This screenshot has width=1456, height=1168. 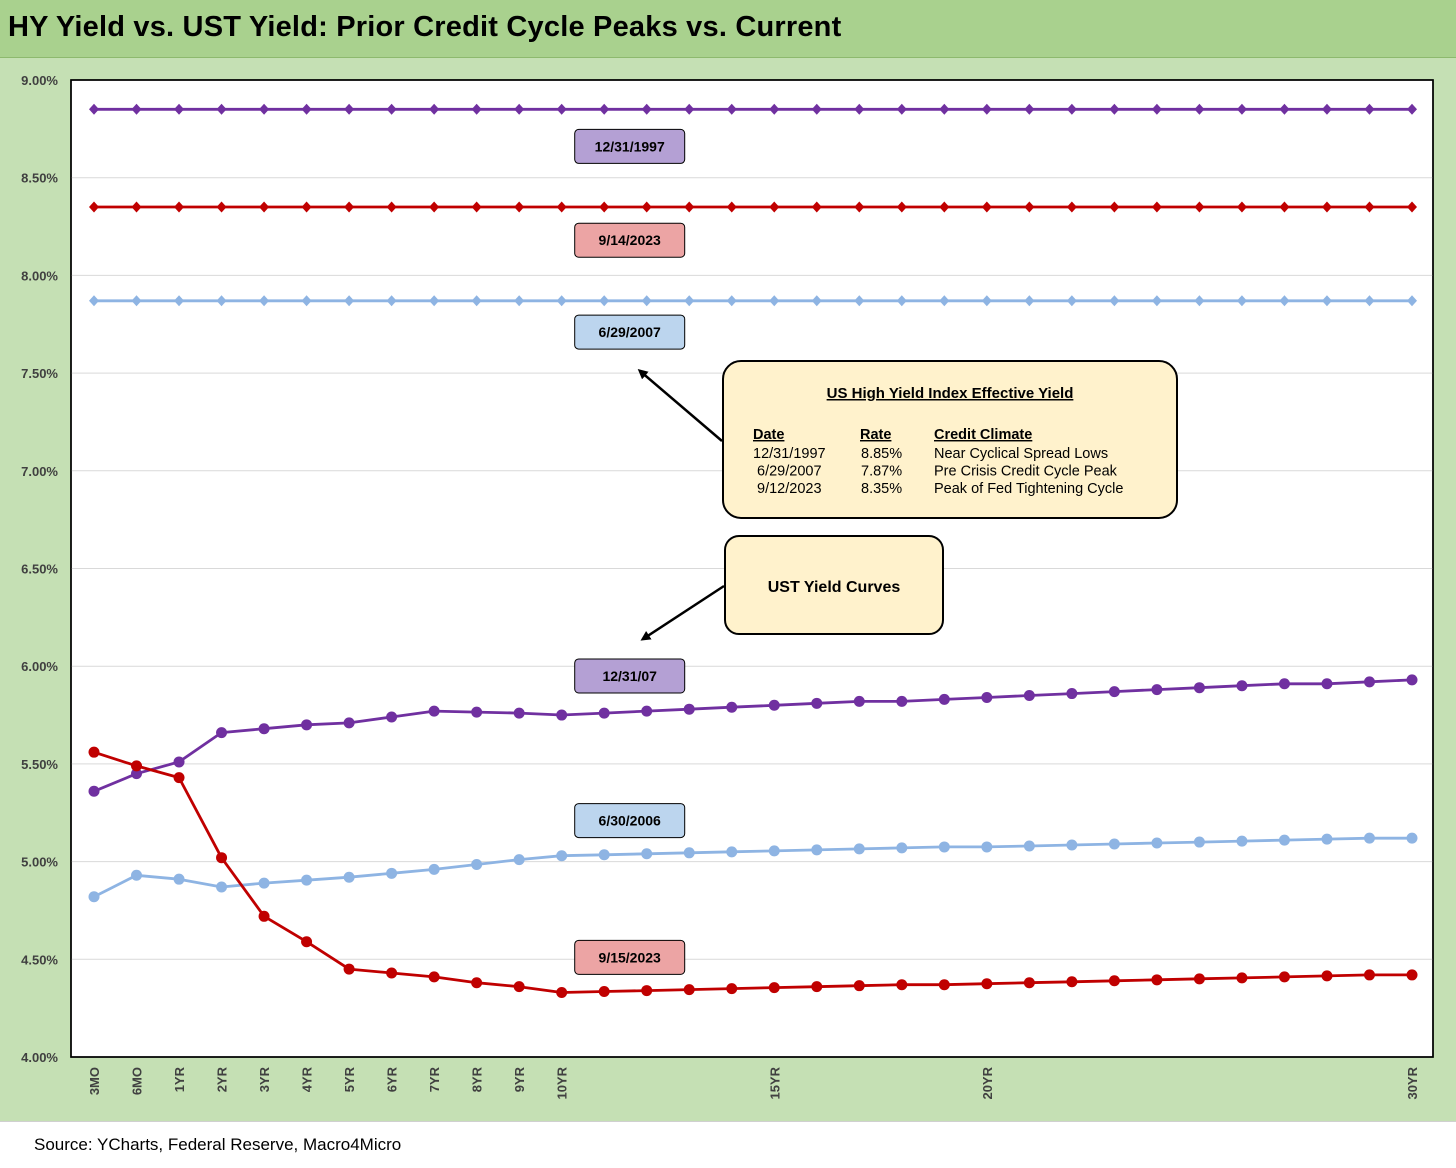 I want to click on x-tick-label: 3MO, so click(x=94, y=1081).